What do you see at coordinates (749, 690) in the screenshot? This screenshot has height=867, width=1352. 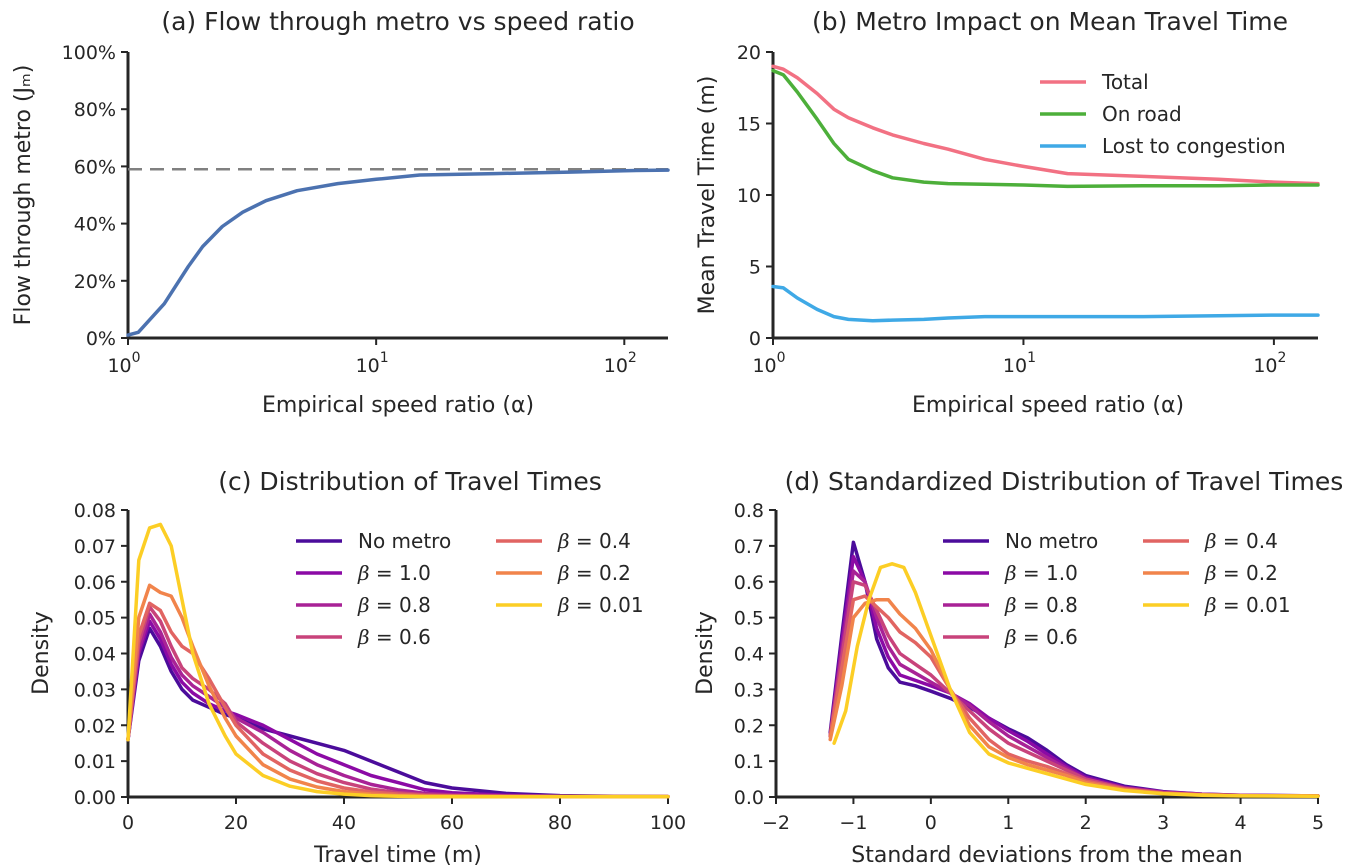 I see `y-tick-label: 0.3` at bounding box center [749, 690].